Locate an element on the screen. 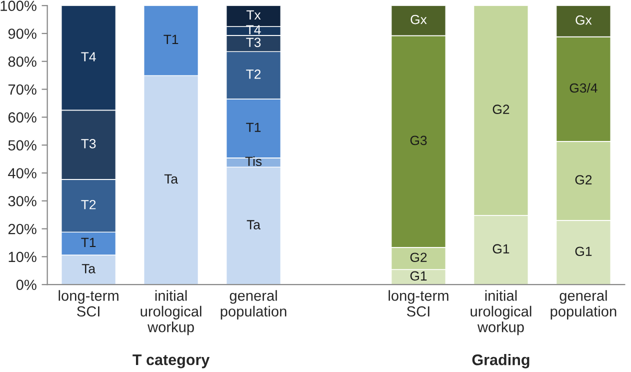 This screenshot has height=372, width=631. y-tick-label: 30% is located at coordinates (22, 201).